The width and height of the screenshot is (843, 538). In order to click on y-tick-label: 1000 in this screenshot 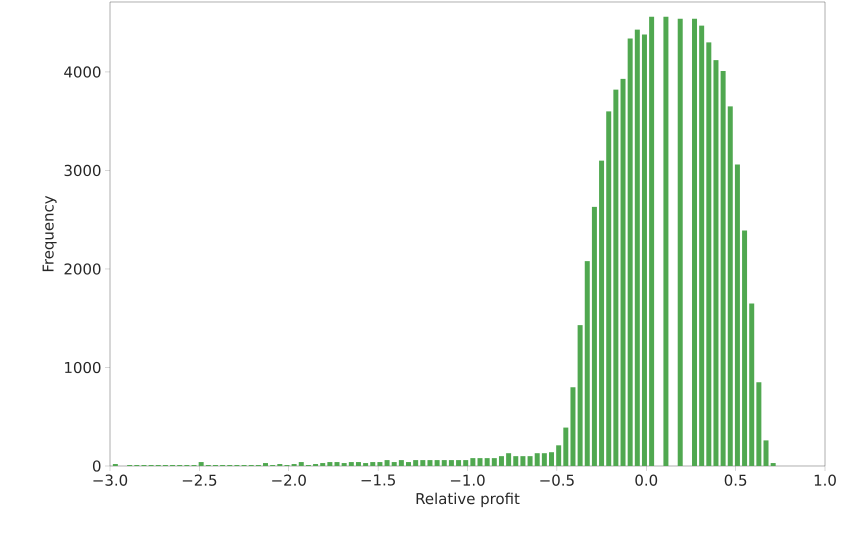, I will do `click(82, 368)`.